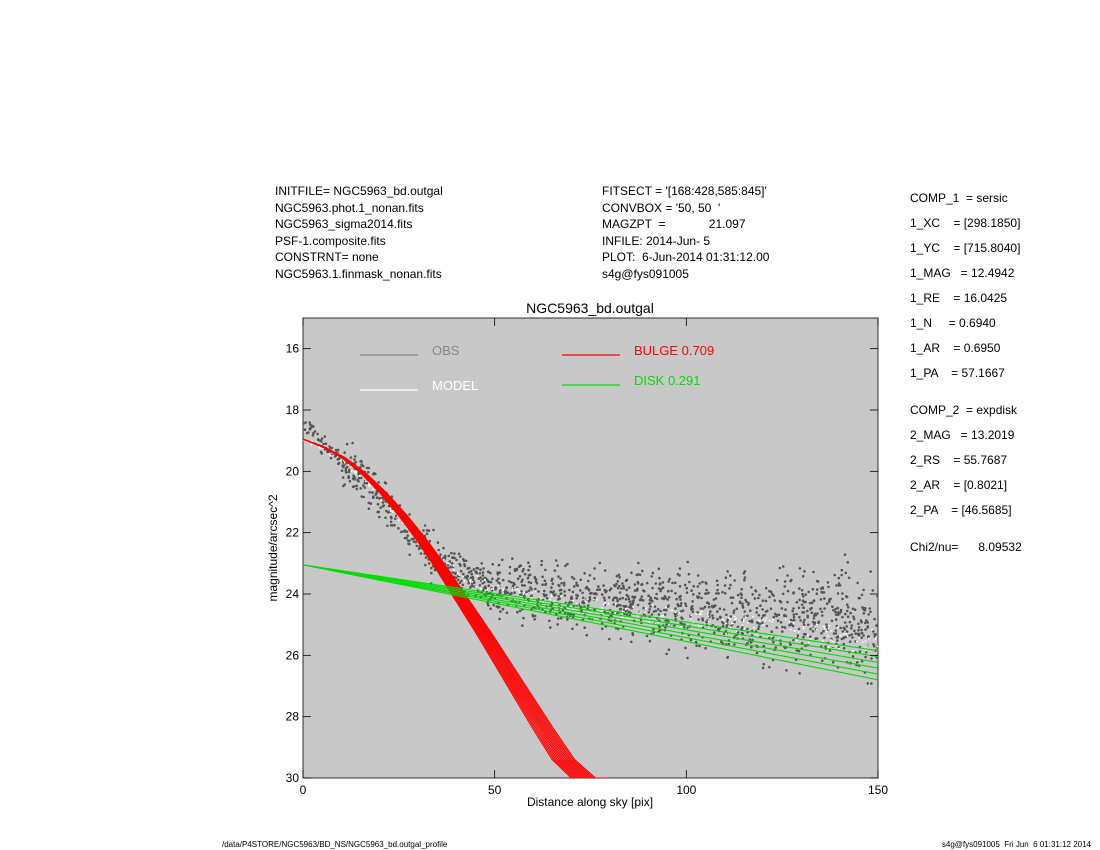 This screenshot has width=1100, height=850. Describe the element at coordinates (656, 240) in the screenshot. I see `header-infile: INFILE: 2014-Jun- 5` at that location.